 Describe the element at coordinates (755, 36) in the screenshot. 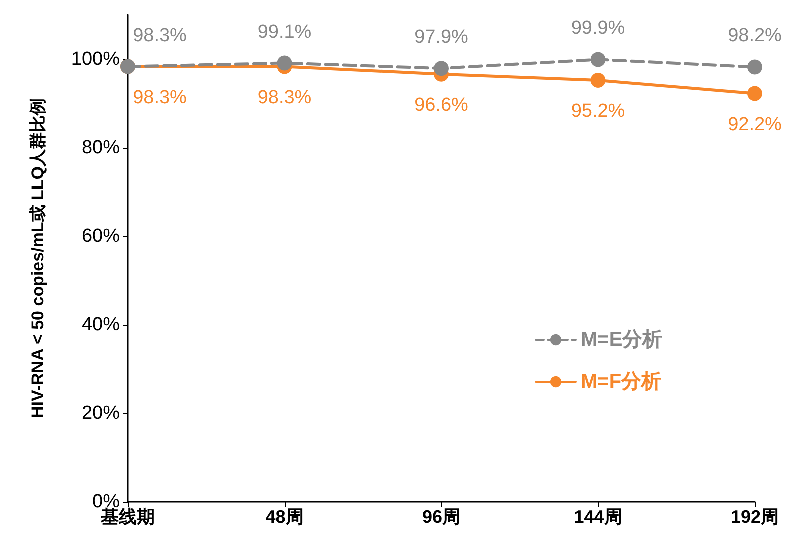

I see `data-label: 98.2%` at that location.